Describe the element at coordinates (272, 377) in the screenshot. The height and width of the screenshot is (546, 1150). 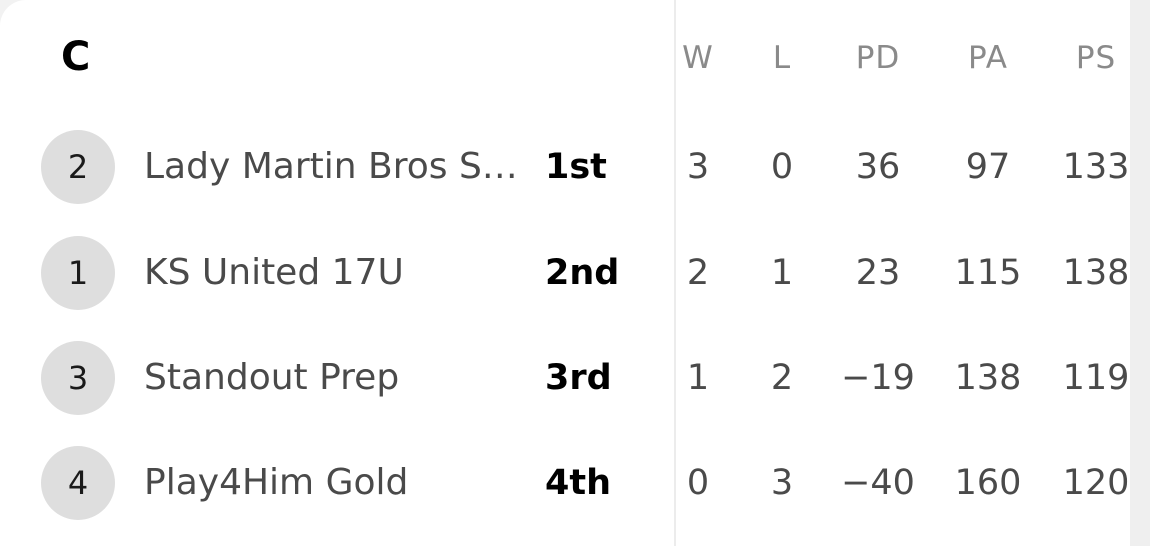
I see `team-name: Standout Prep` at that location.